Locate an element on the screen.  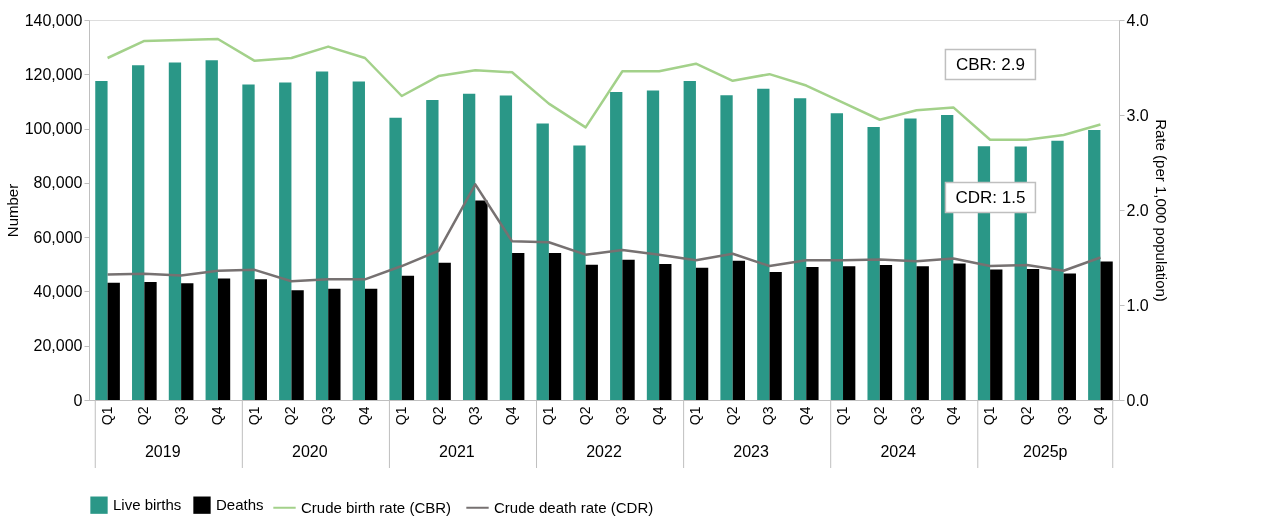
y2-tick-label: 1.0 is located at coordinates (1137, 305).